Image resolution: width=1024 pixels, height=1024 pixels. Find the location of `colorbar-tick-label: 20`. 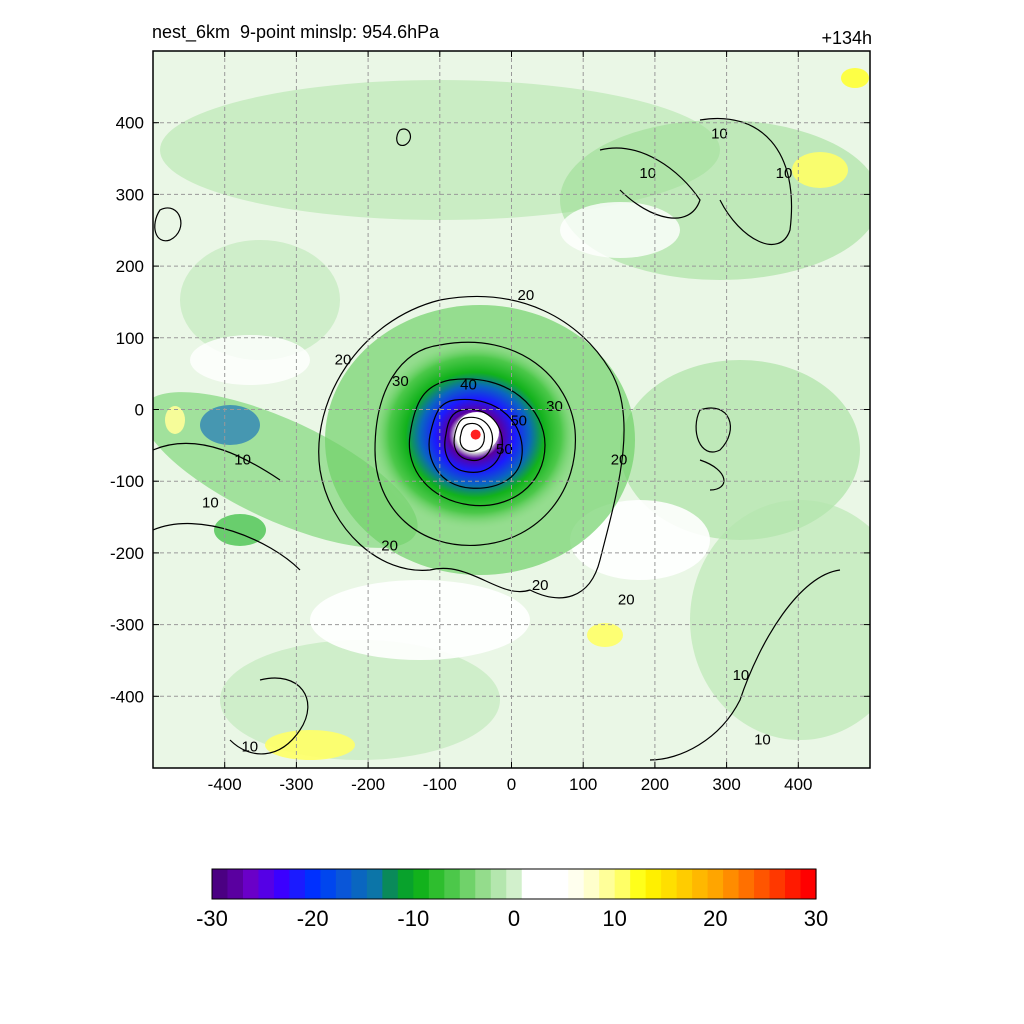

colorbar-tick-label: 20 is located at coordinates (715, 918).